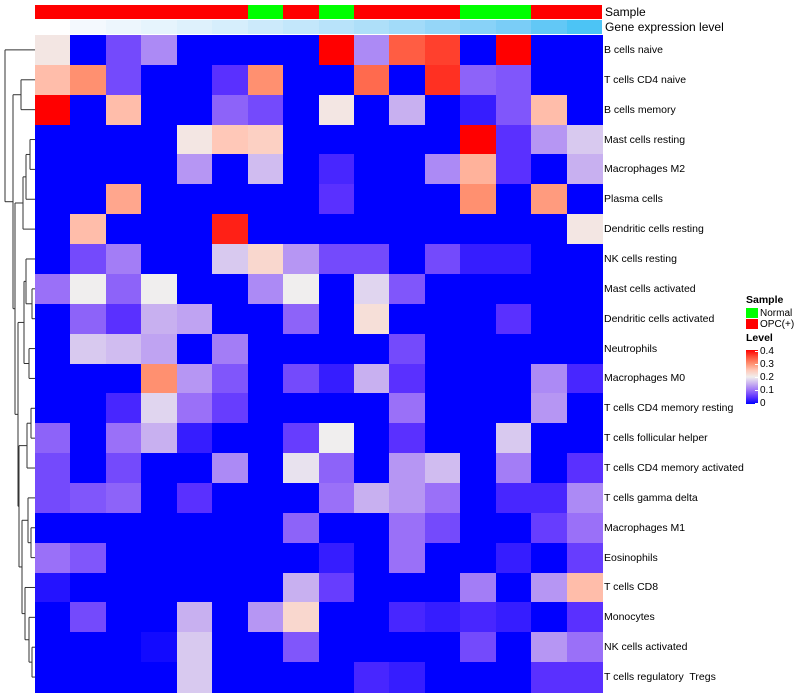  I want to click on row-label: B cells naive, so click(633, 49).